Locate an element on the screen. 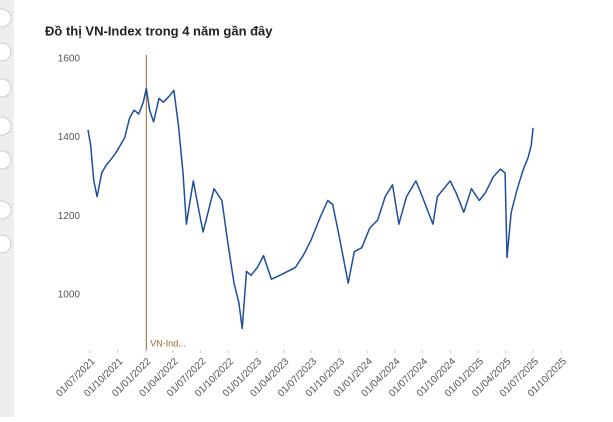 Image resolution: width=613 pixels, height=422 pixels. y-tick-label: 1200 is located at coordinates (69, 216).